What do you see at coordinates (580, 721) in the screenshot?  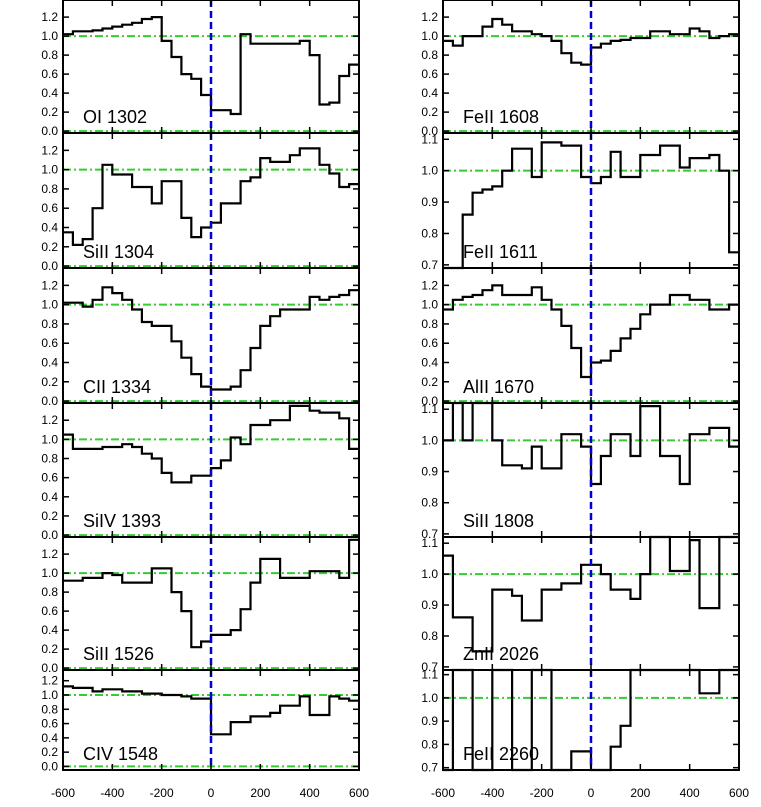 I see `panel-feii-2260: 0.7 0.8 0.9 1.0 1.1 FeII 2260` at bounding box center [580, 721].